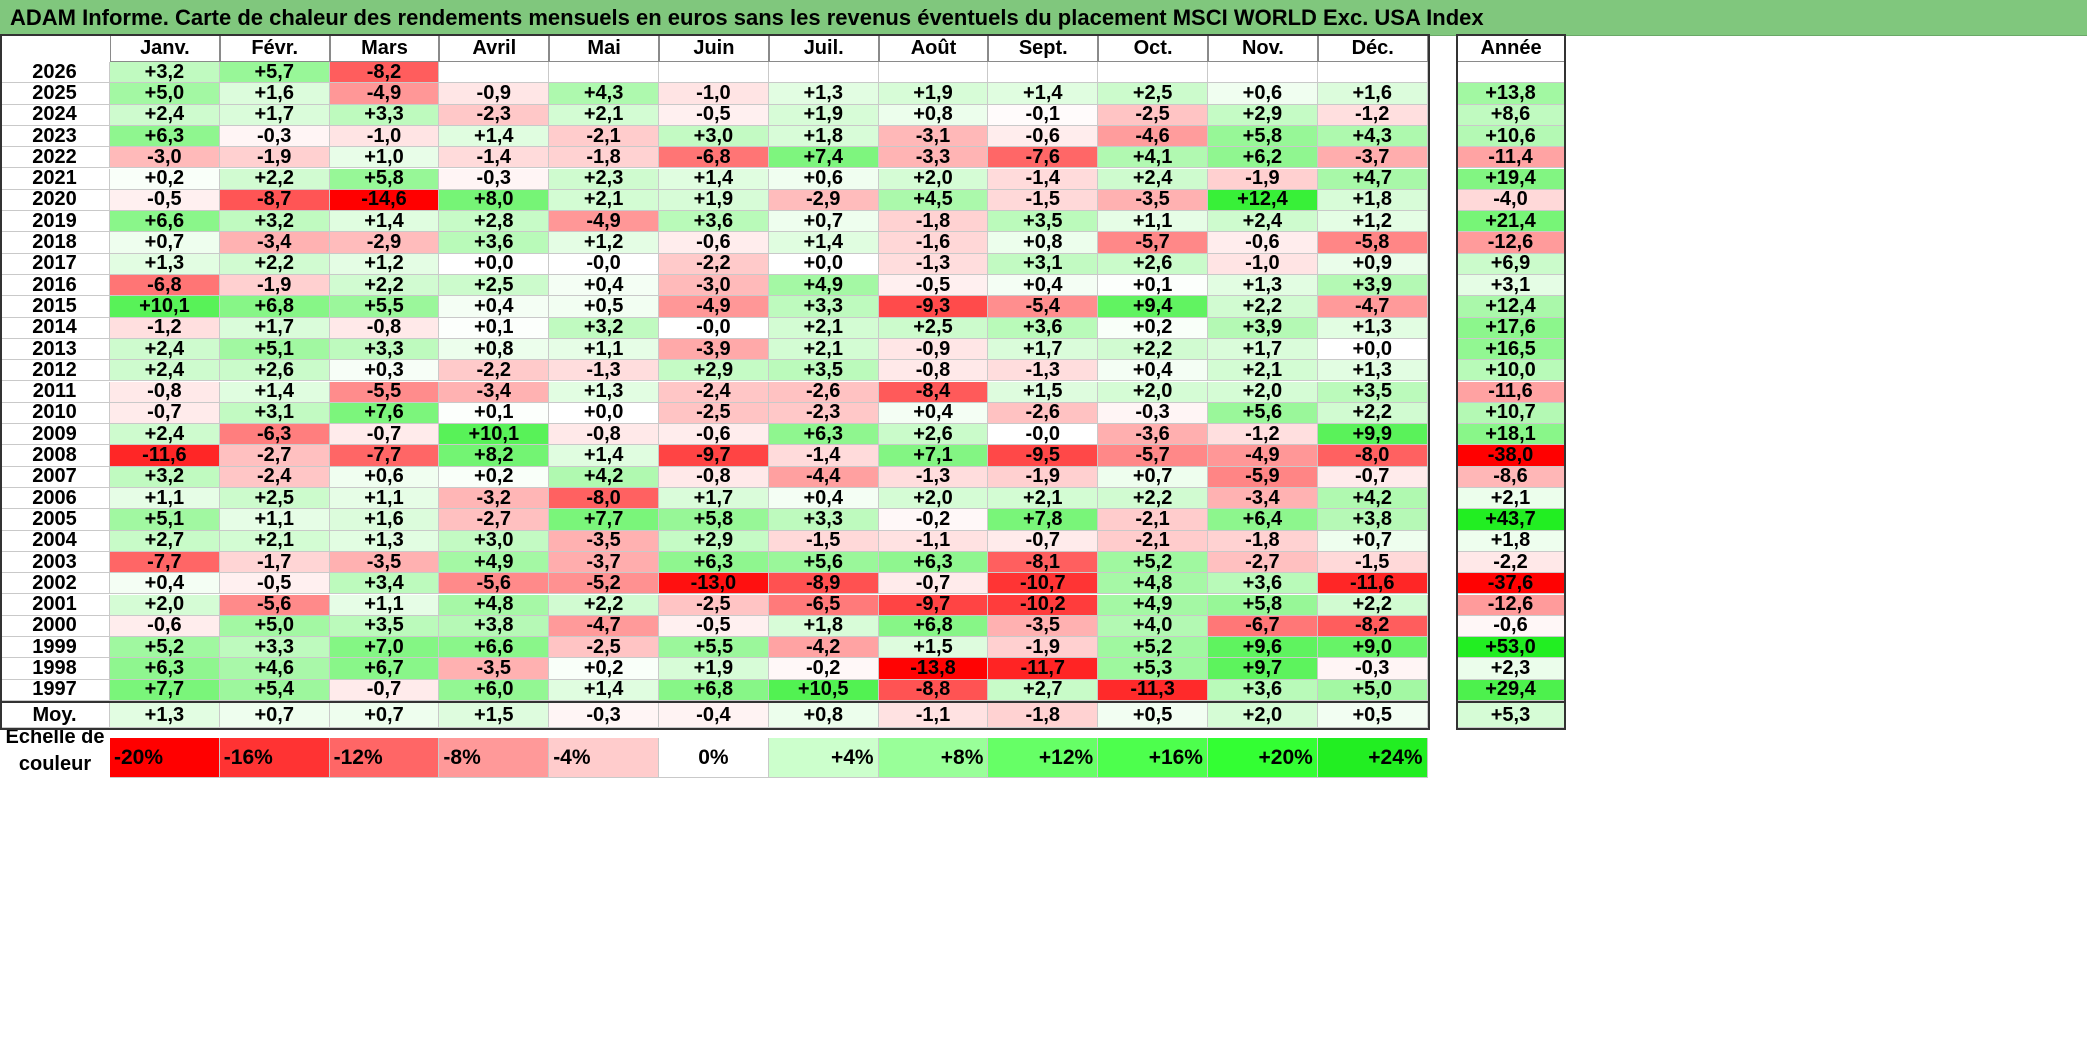 The image size is (2087, 1037). Describe the element at coordinates (823, 690) in the screenshot. I see `heatmap-cell: +10,5` at that location.